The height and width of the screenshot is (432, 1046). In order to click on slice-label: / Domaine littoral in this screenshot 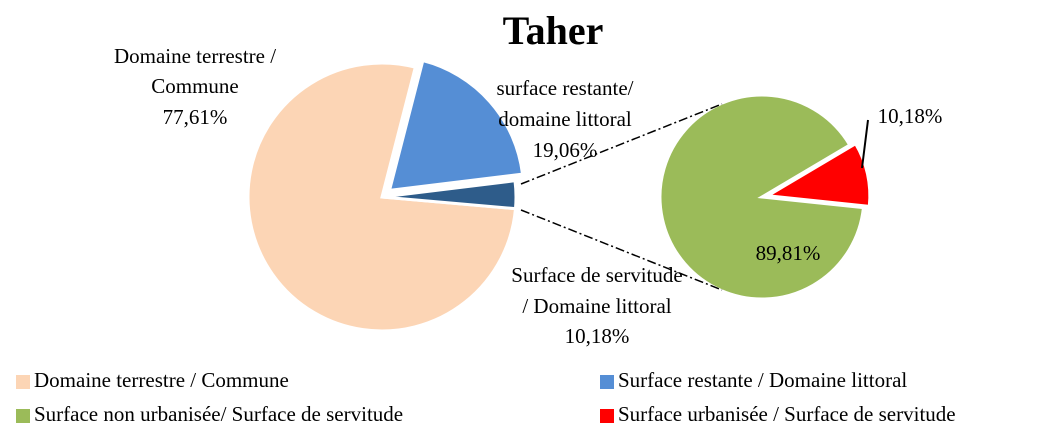, I will do `click(596, 306)`.